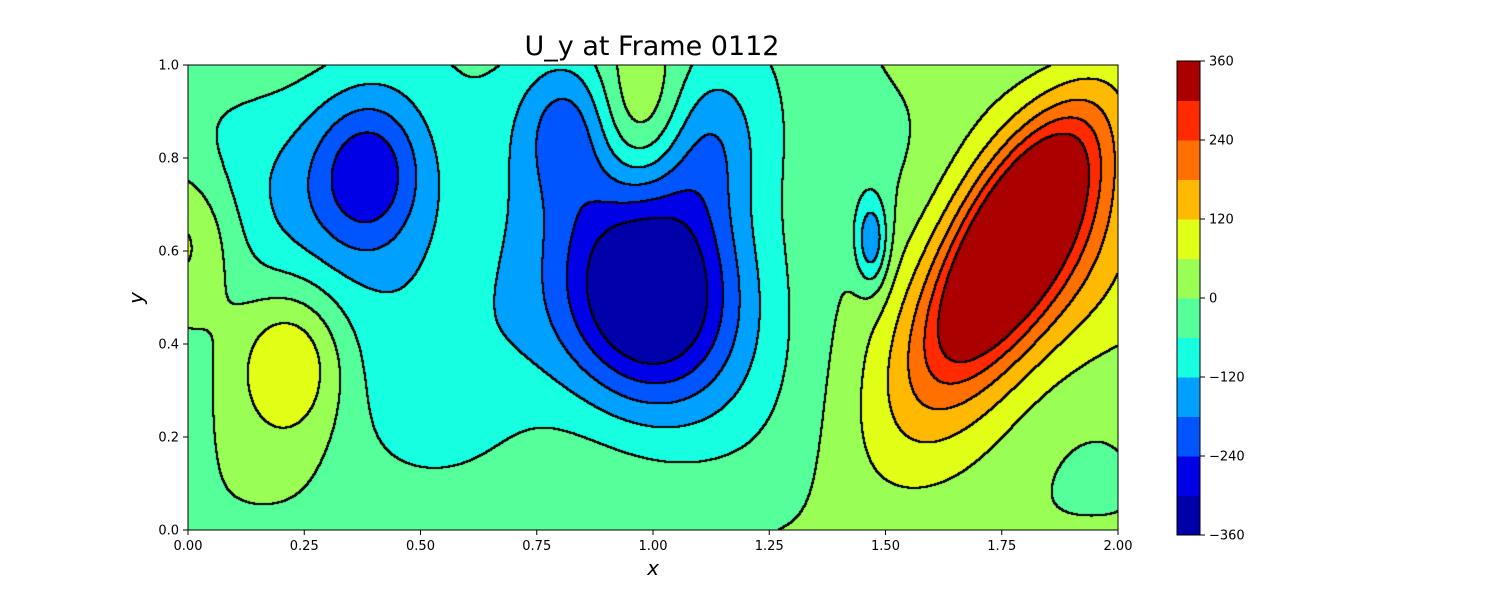 Image resolution: width=1500 pixels, height=600 pixels. What do you see at coordinates (769, 546) in the screenshot?
I see `x-tick-label: 1.25` at bounding box center [769, 546].